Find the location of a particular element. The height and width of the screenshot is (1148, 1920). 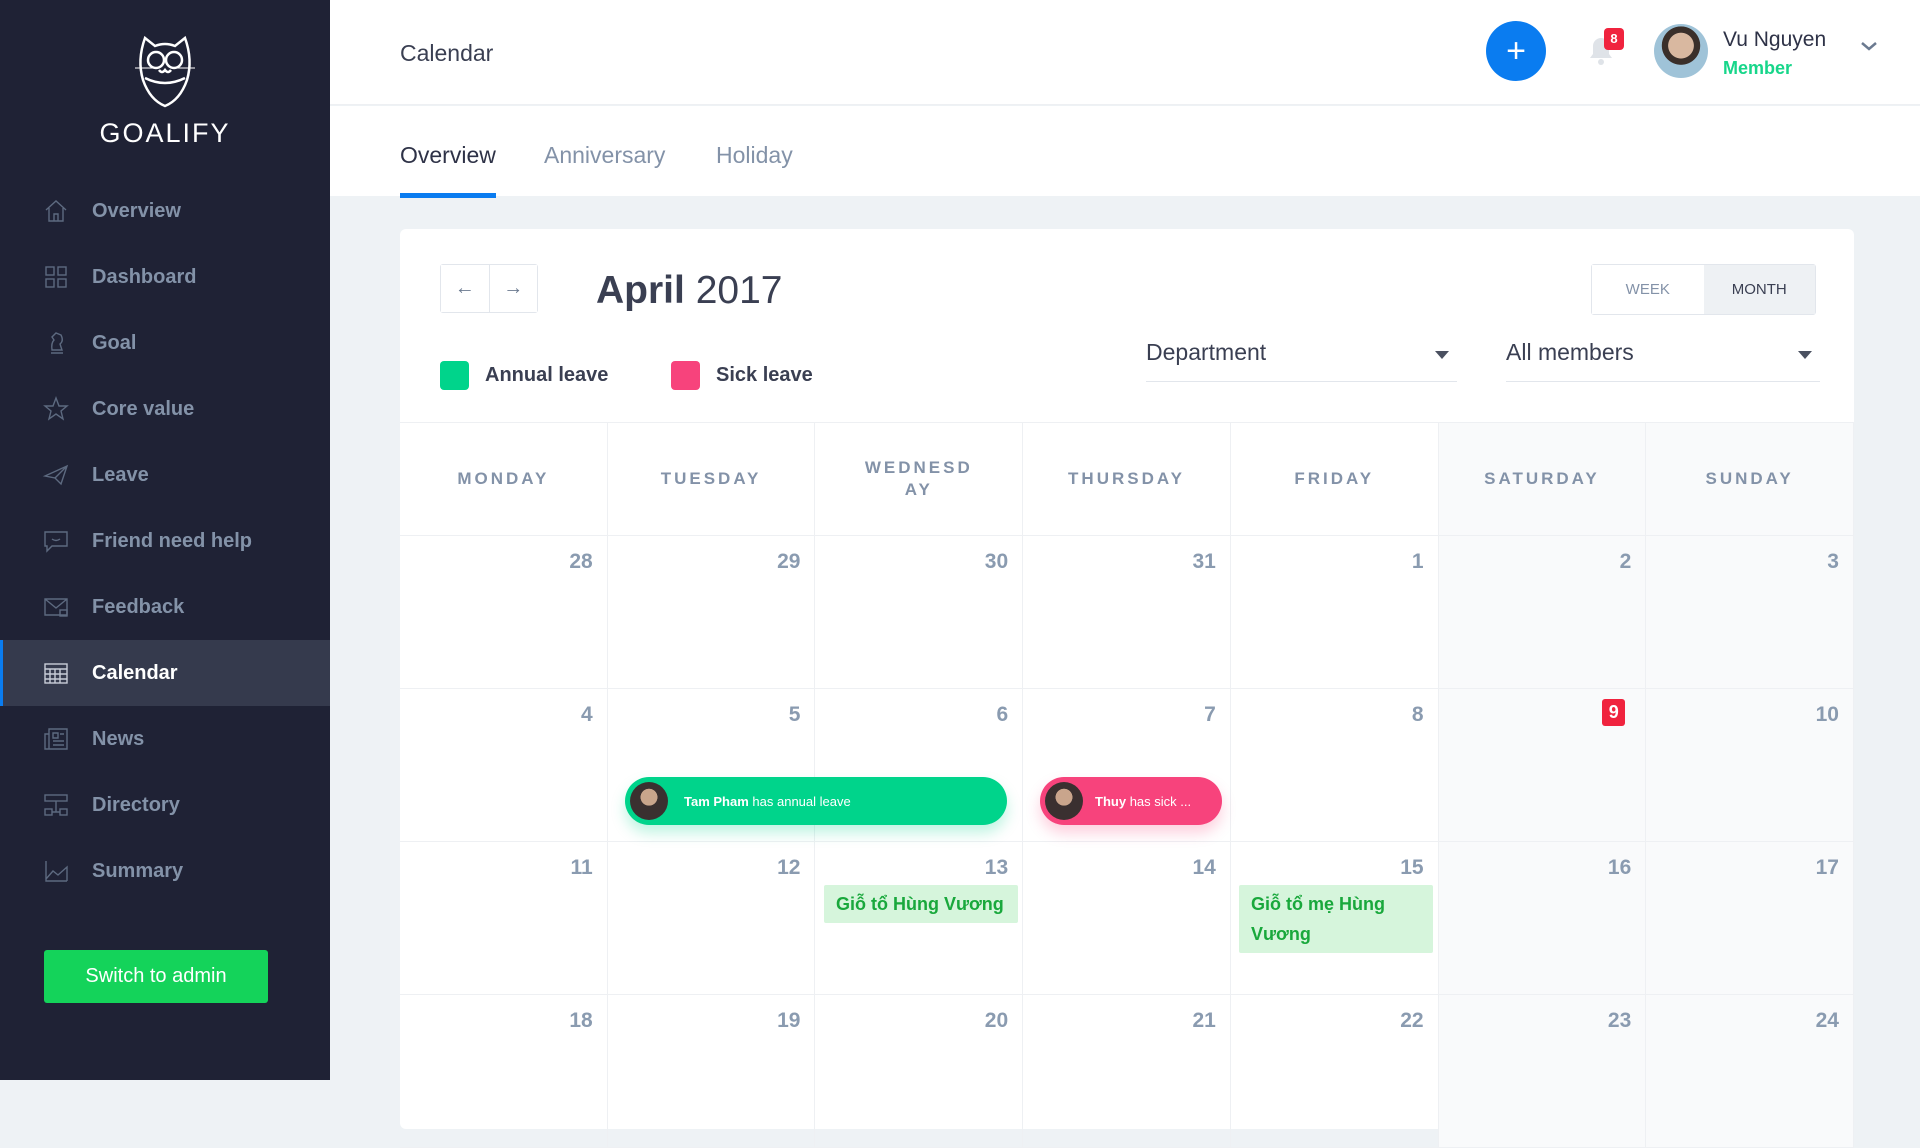

day-cell: 24 is located at coordinates (1750, 1071).